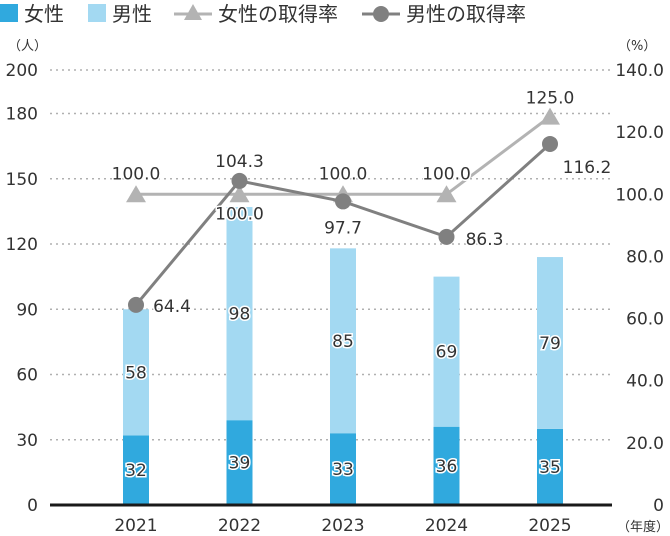 This screenshot has width=670, height=536. I want to click on legend: 女性 男性 女性の取得率 男性の取得率, so click(263, 14).